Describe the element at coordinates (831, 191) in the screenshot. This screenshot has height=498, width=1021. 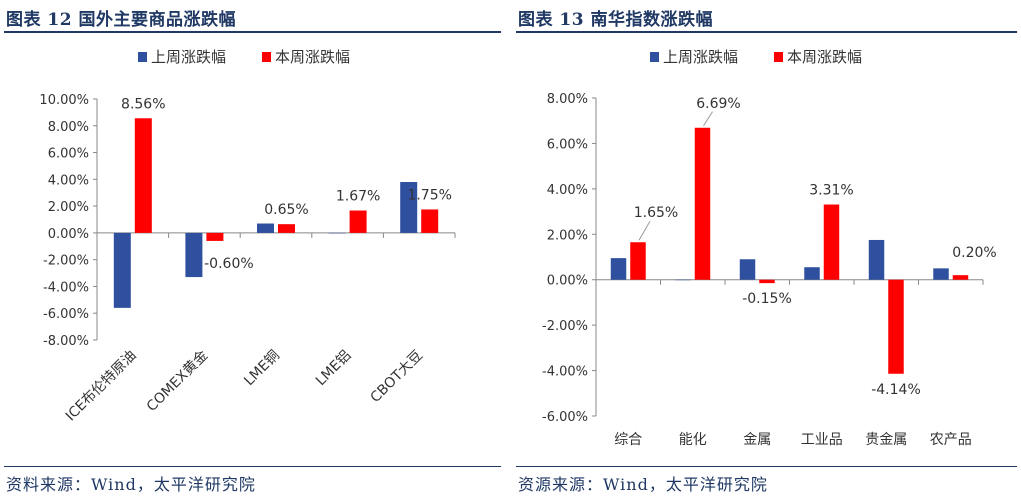
I see `data-label: 3.31%` at that location.